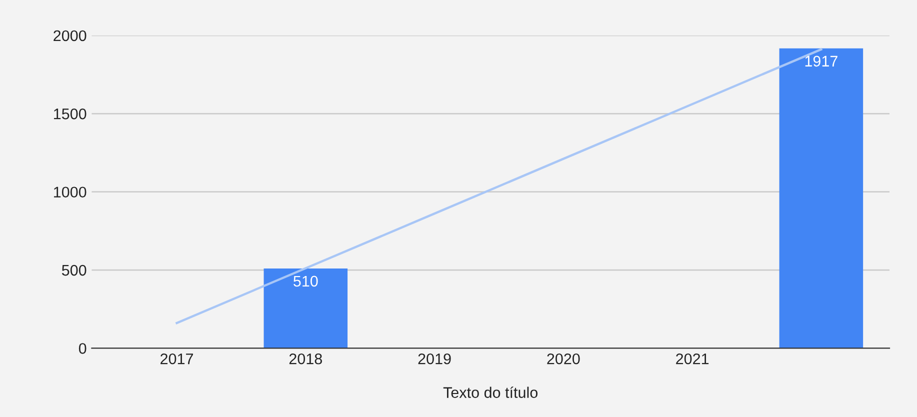 This screenshot has width=917, height=417. What do you see at coordinates (434, 358) in the screenshot?
I see `x-tick-label: 2019` at bounding box center [434, 358].